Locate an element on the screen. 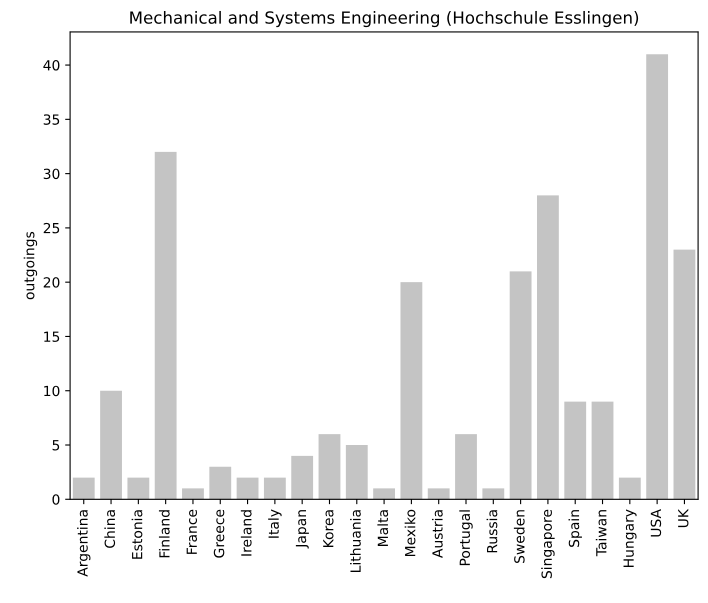 The image size is (708, 603). x-tick-label: Portugal is located at coordinates (466, 538).